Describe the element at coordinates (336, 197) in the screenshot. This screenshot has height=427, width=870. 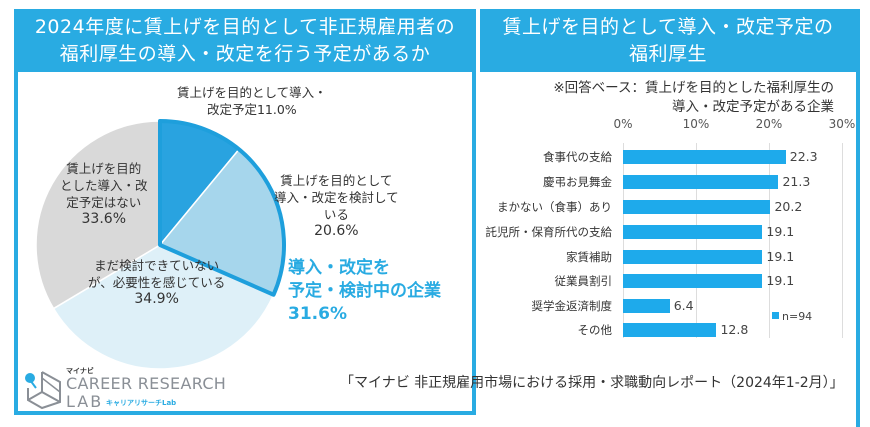
I see `pie-label-line: 導入・改定を検討して` at that location.